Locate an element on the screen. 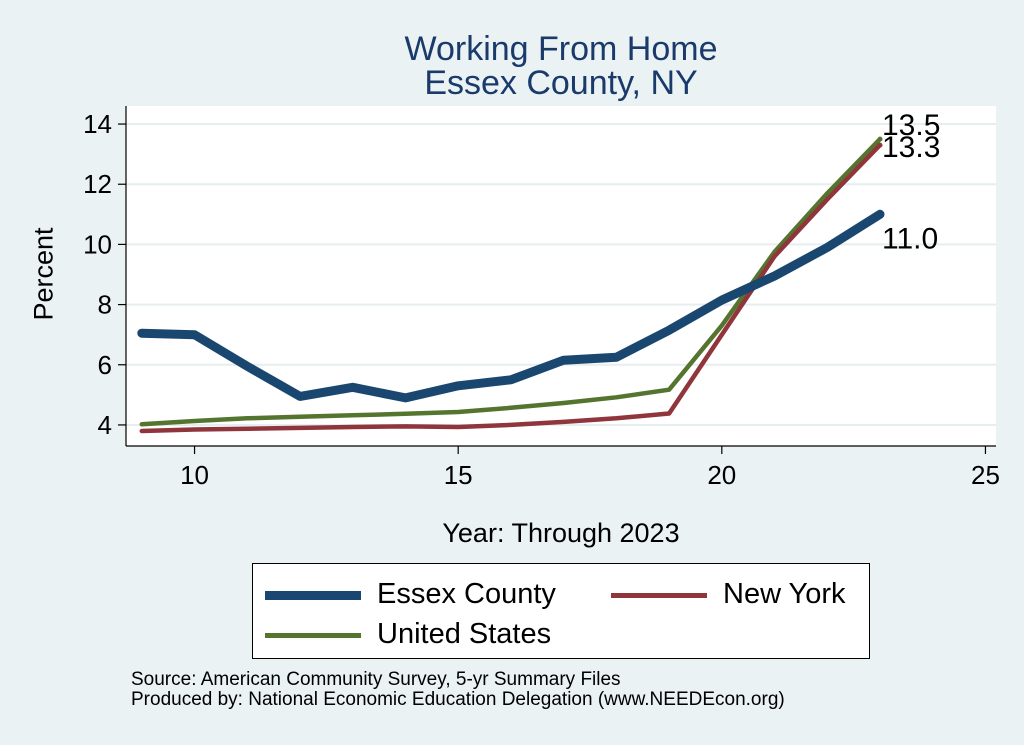  end-label-essex-county: 11.0 is located at coordinates (910, 238).